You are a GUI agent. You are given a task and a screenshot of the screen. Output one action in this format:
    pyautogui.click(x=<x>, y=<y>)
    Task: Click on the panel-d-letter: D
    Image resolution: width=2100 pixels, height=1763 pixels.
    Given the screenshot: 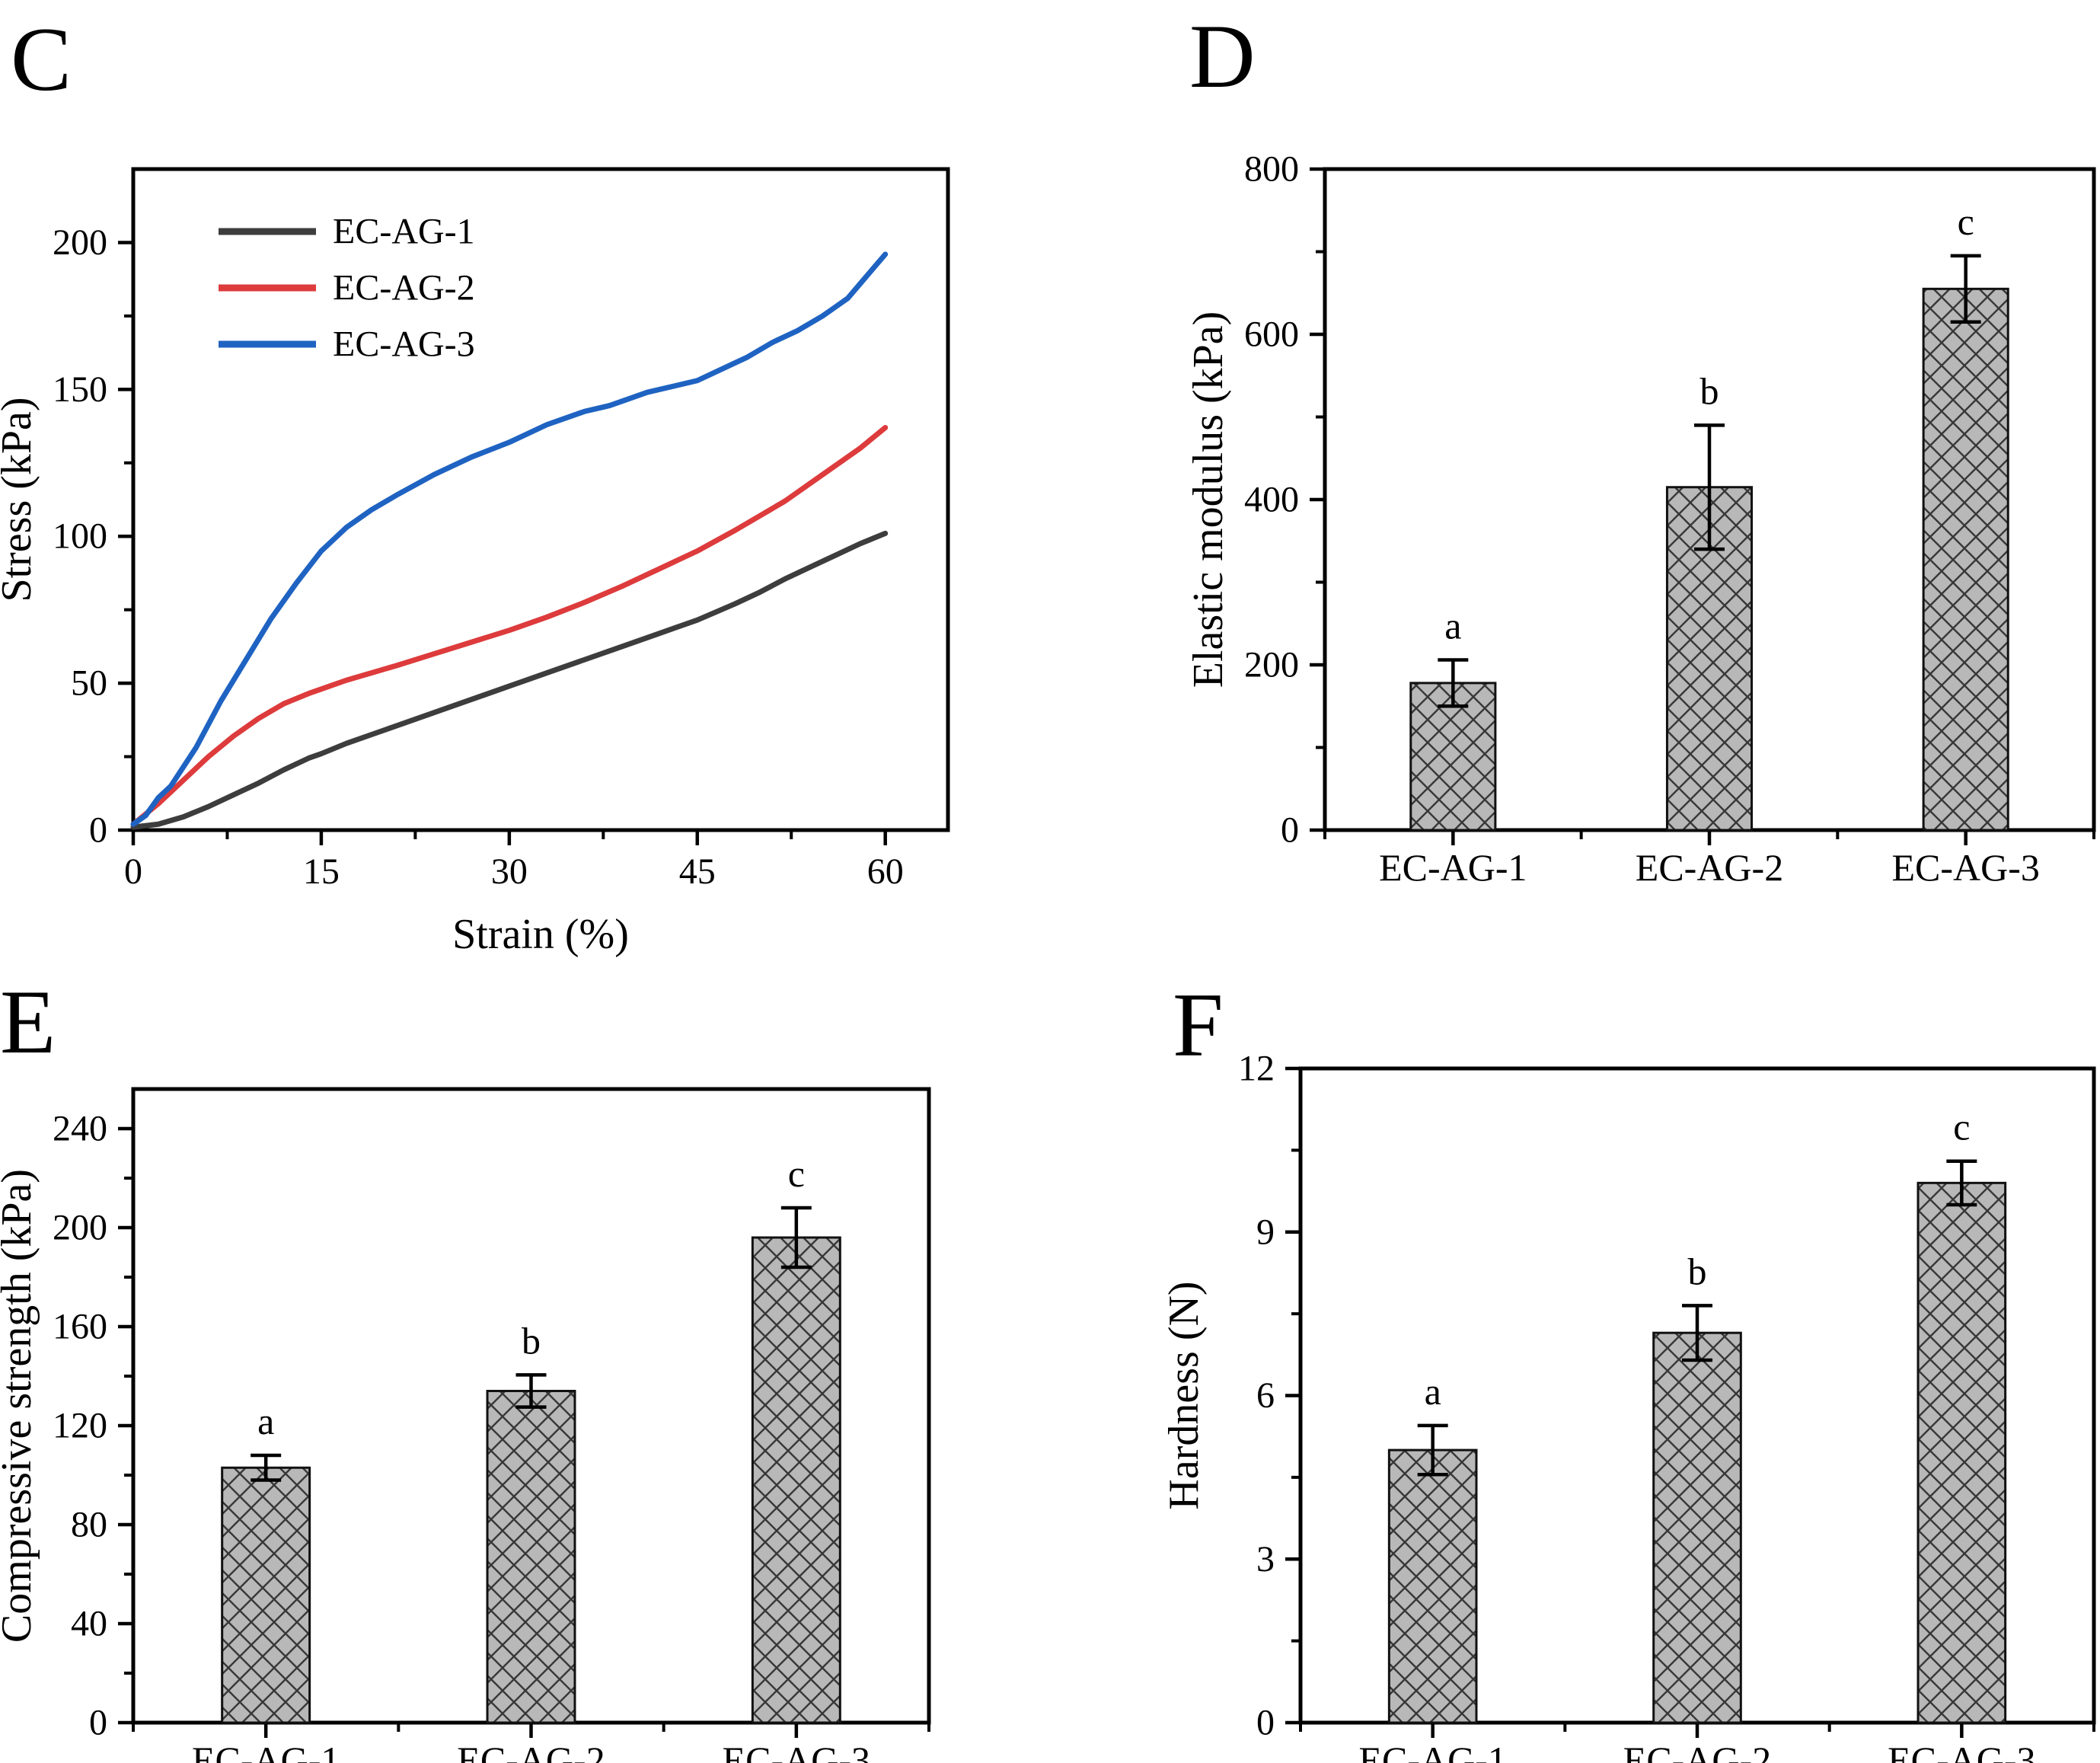 What is the action you would take?
    pyautogui.click(x=1222, y=56)
    